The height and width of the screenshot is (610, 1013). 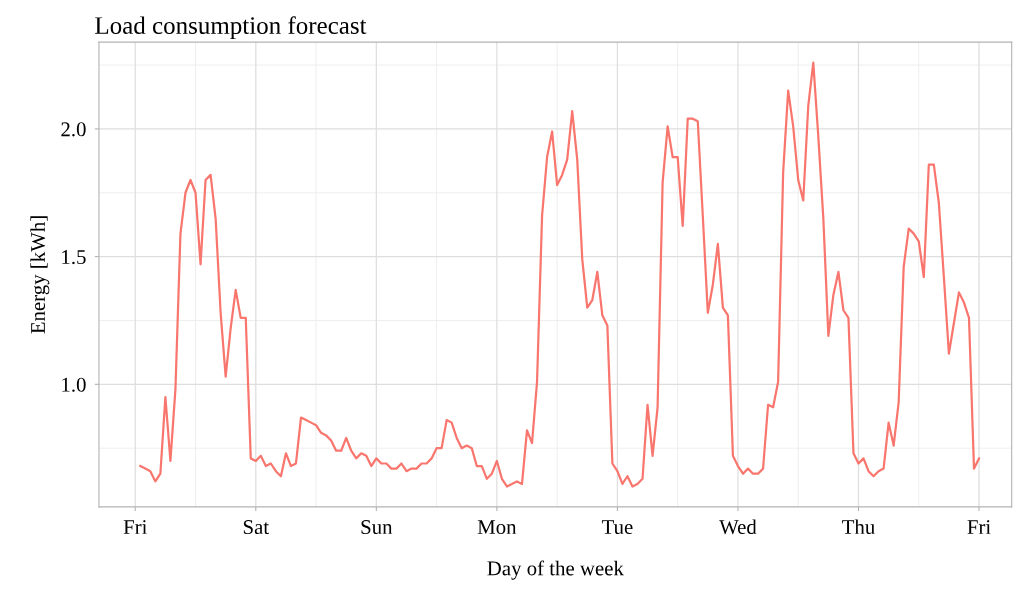 What do you see at coordinates (858, 527) in the screenshot?
I see `x-tick-label: Thu` at bounding box center [858, 527].